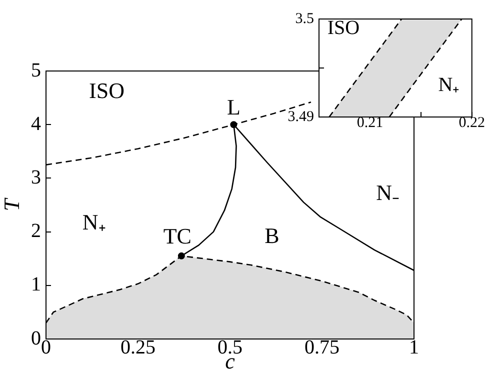 The height and width of the screenshot is (376, 487). Describe the element at coordinates (301, 116) in the screenshot. I see `y-tick-label: 3.49` at that location.